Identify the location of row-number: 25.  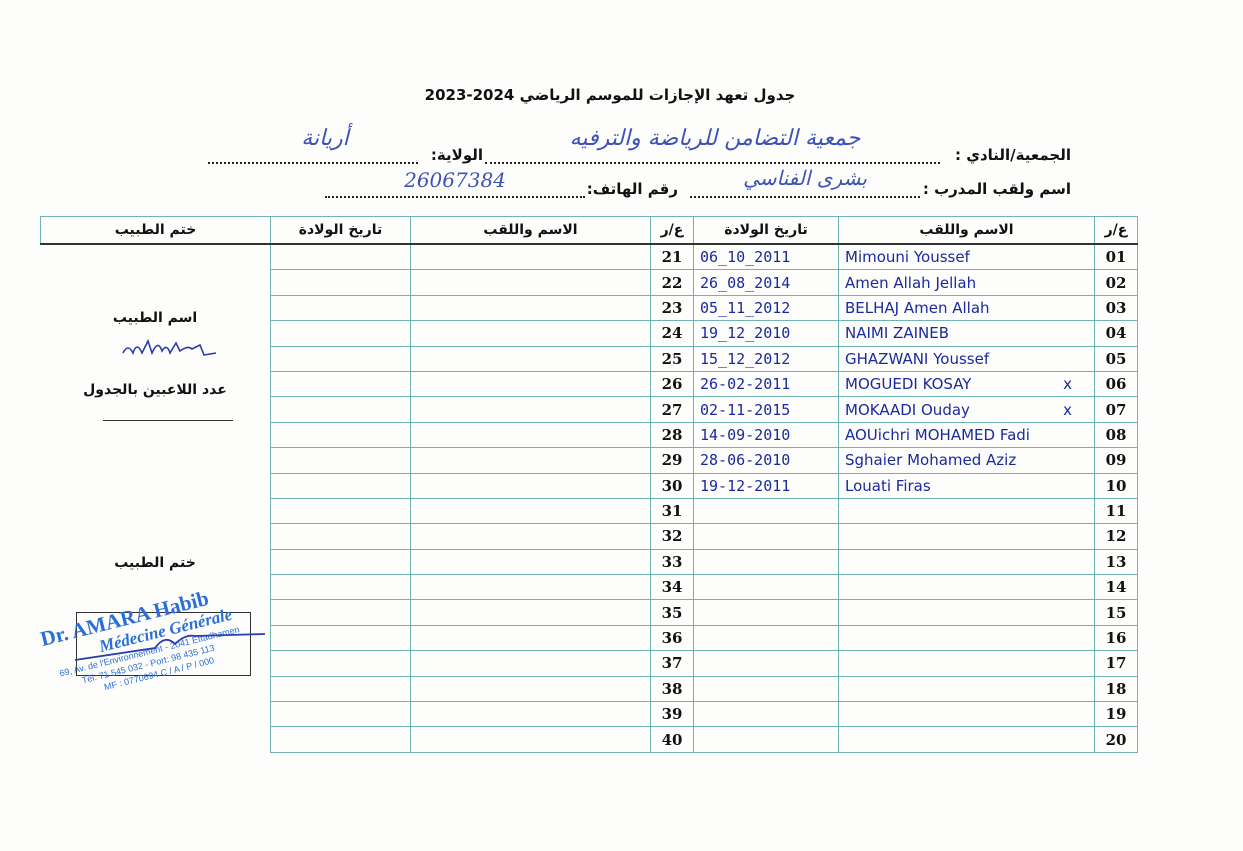
(672, 358).